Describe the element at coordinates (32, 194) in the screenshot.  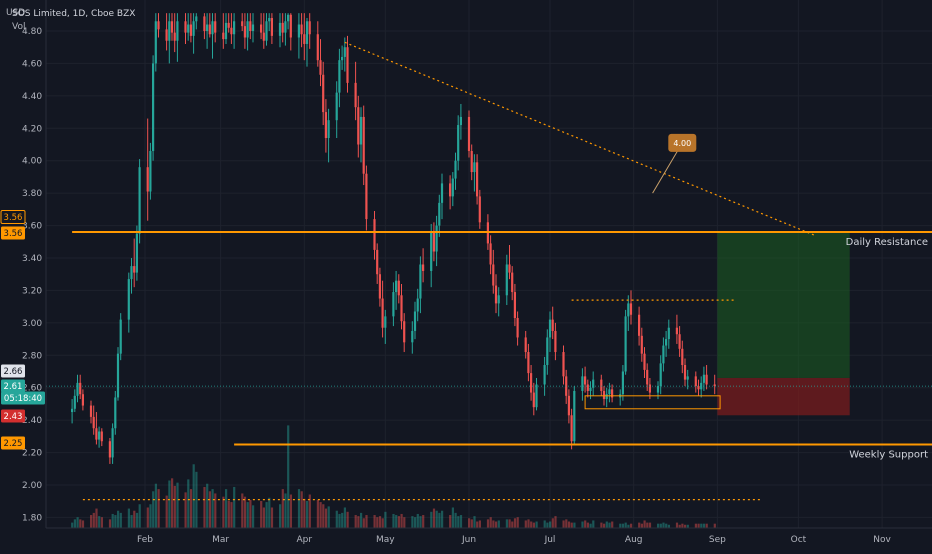
I see `y-tick-label: 3.80` at that location.